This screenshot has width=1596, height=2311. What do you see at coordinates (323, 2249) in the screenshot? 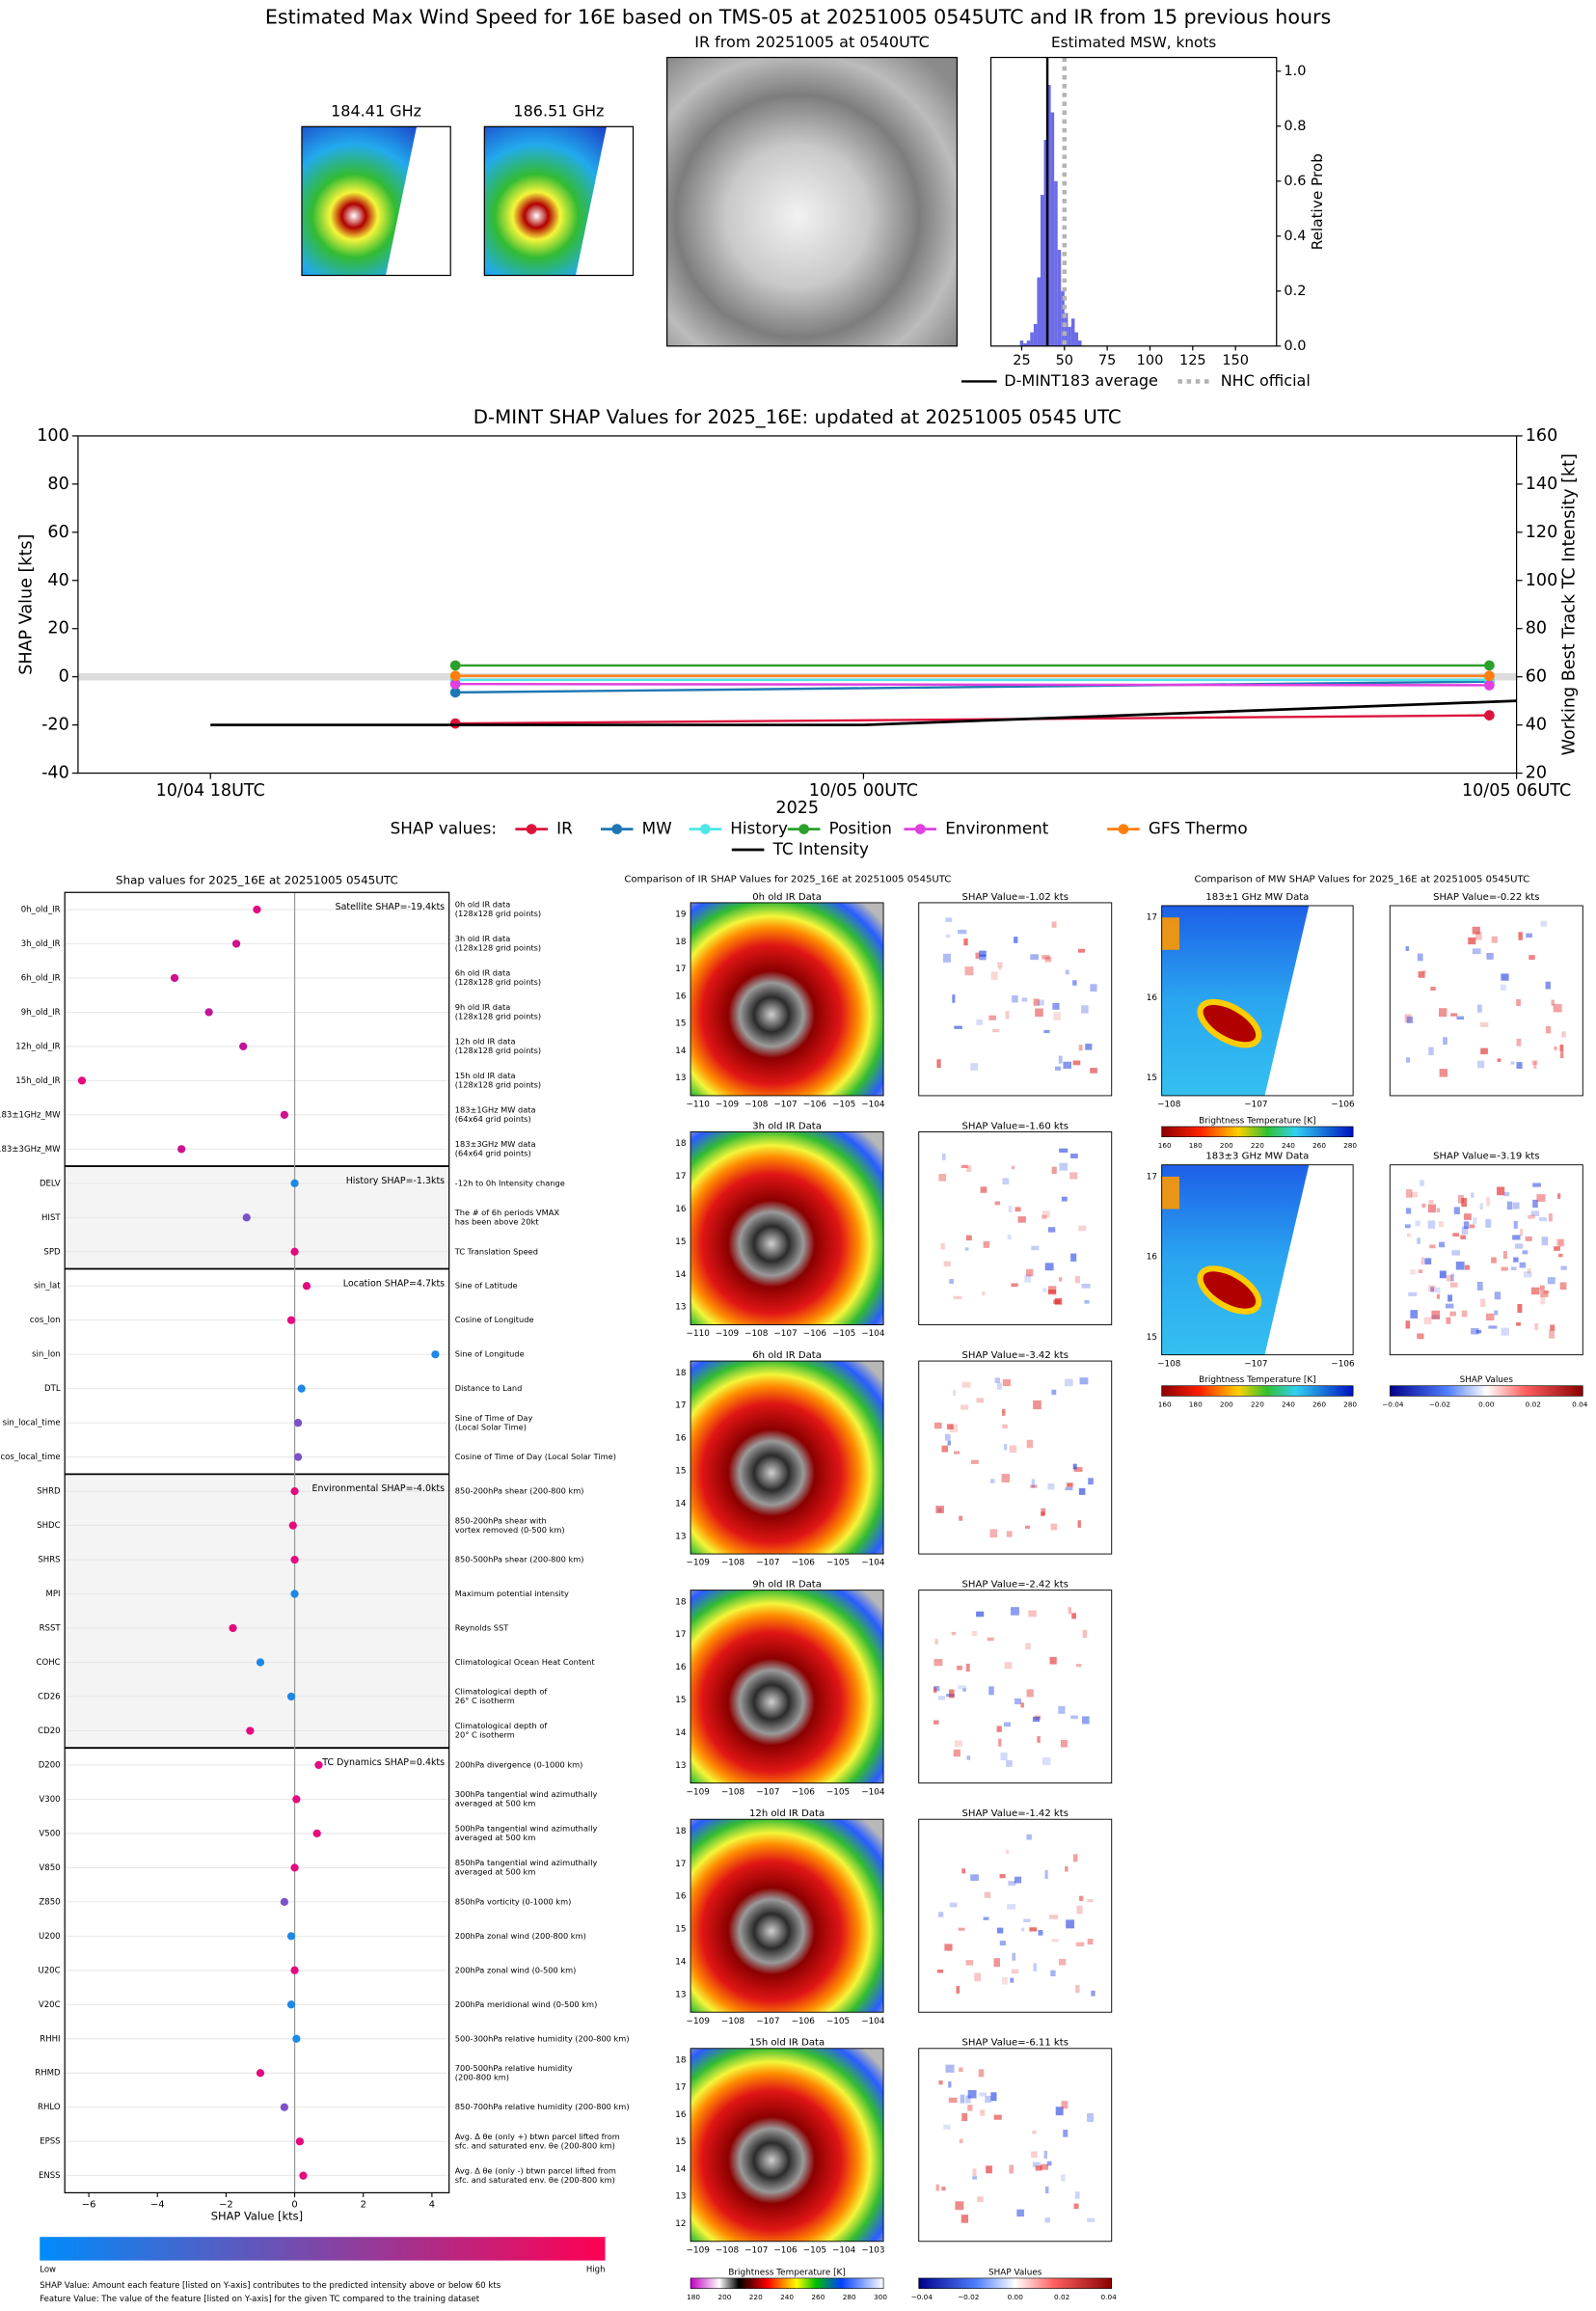
I see `feature-colorbar` at bounding box center [323, 2249].